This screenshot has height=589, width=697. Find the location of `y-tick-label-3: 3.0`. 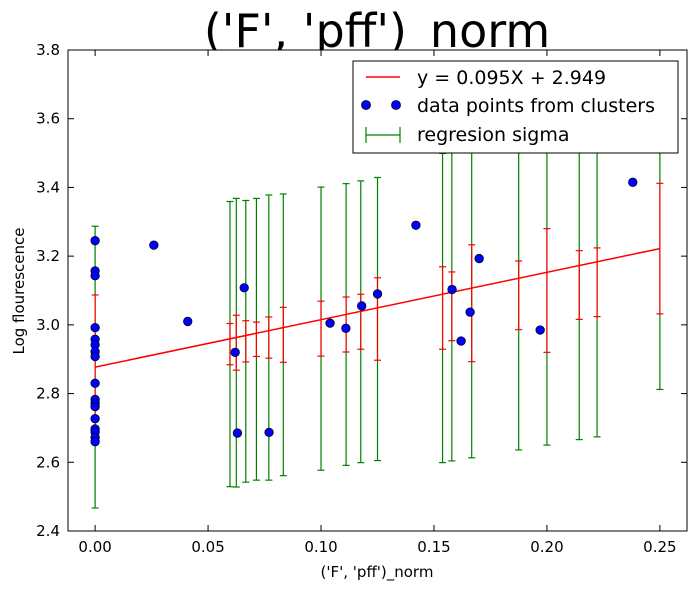

y-tick-label-3: 3.0 is located at coordinates (48, 325).